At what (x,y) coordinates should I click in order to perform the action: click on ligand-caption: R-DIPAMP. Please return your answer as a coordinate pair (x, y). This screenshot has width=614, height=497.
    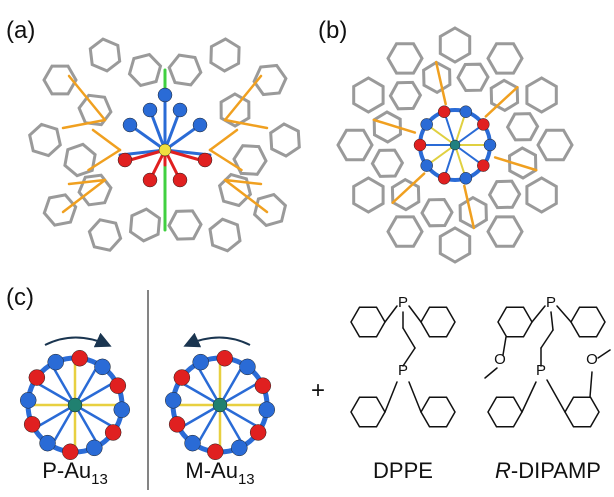
    Looking at the image, I should click on (548, 470).